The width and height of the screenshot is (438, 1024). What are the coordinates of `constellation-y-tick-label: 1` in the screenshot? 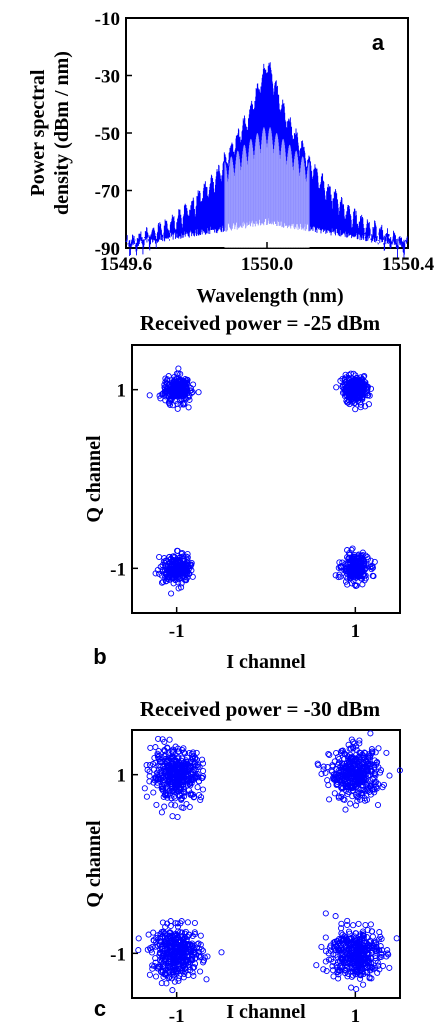 It's located at (122, 391).